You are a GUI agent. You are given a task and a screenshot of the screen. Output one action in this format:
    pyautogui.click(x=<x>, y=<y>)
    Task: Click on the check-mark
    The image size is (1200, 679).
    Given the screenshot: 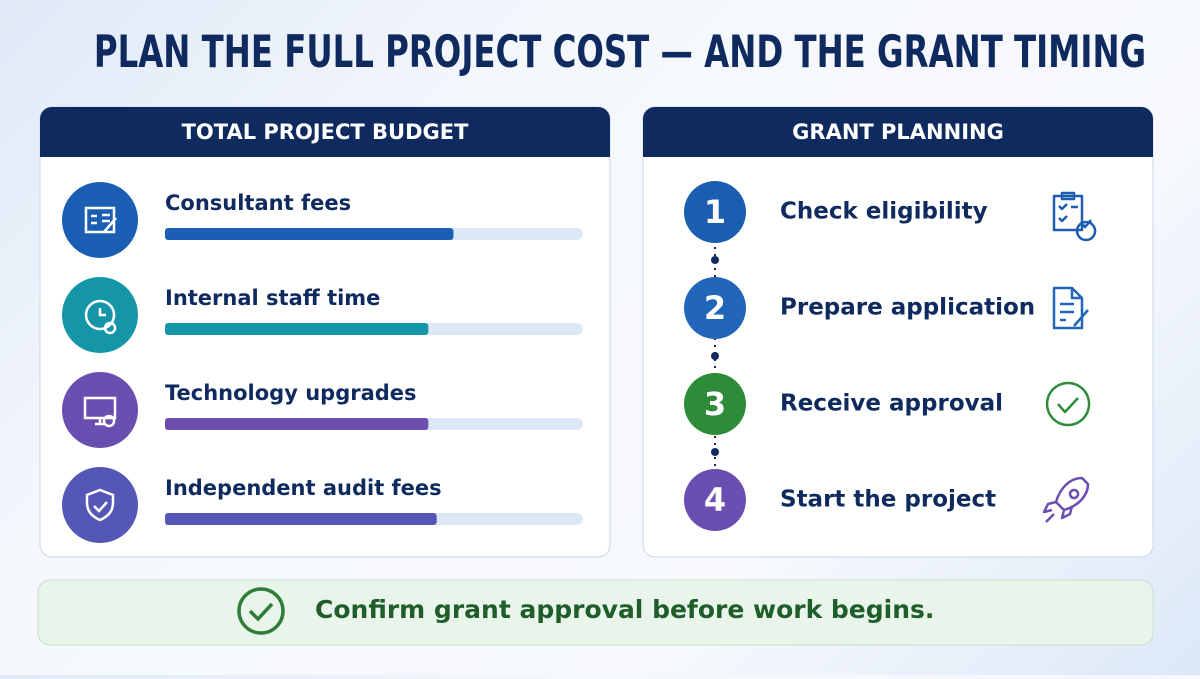 What is the action you would take?
    pyautogui.click(x=261, y=612)
    